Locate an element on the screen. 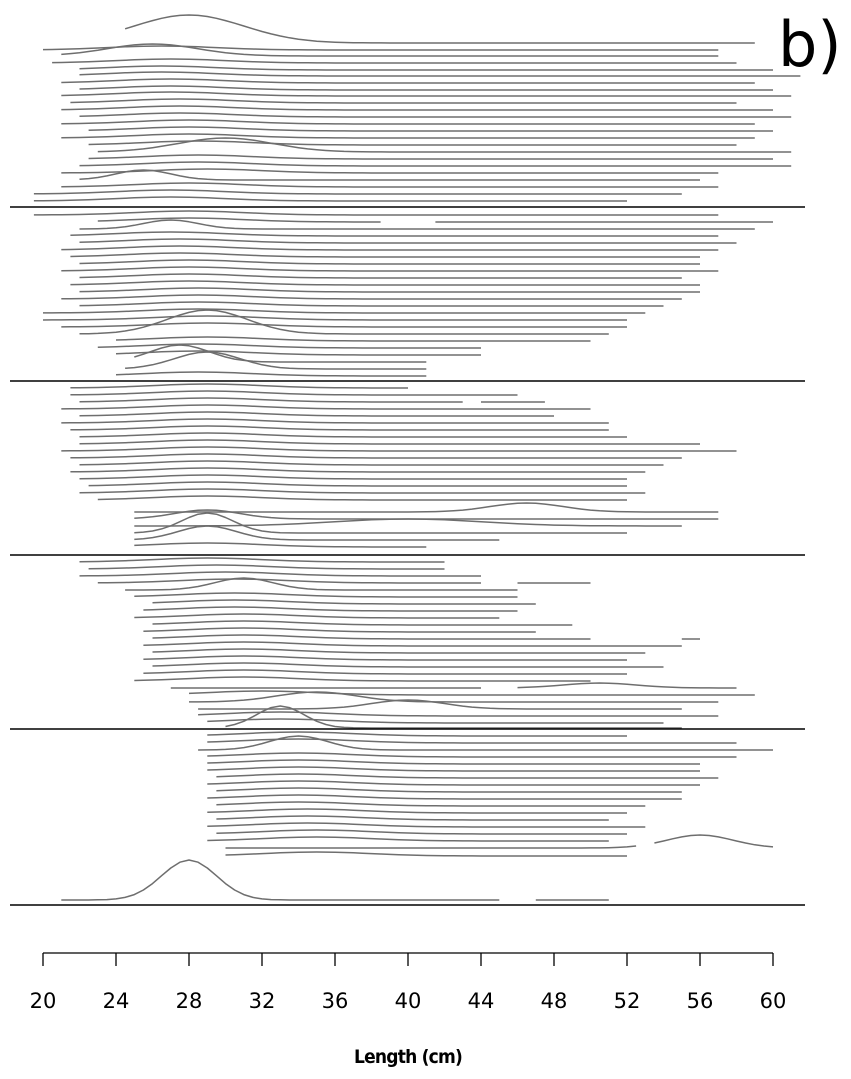 Image resolution: width=851 pixels, height=1079 pixels. x-tick-label: 56 is located at coordinates (700, 1001).